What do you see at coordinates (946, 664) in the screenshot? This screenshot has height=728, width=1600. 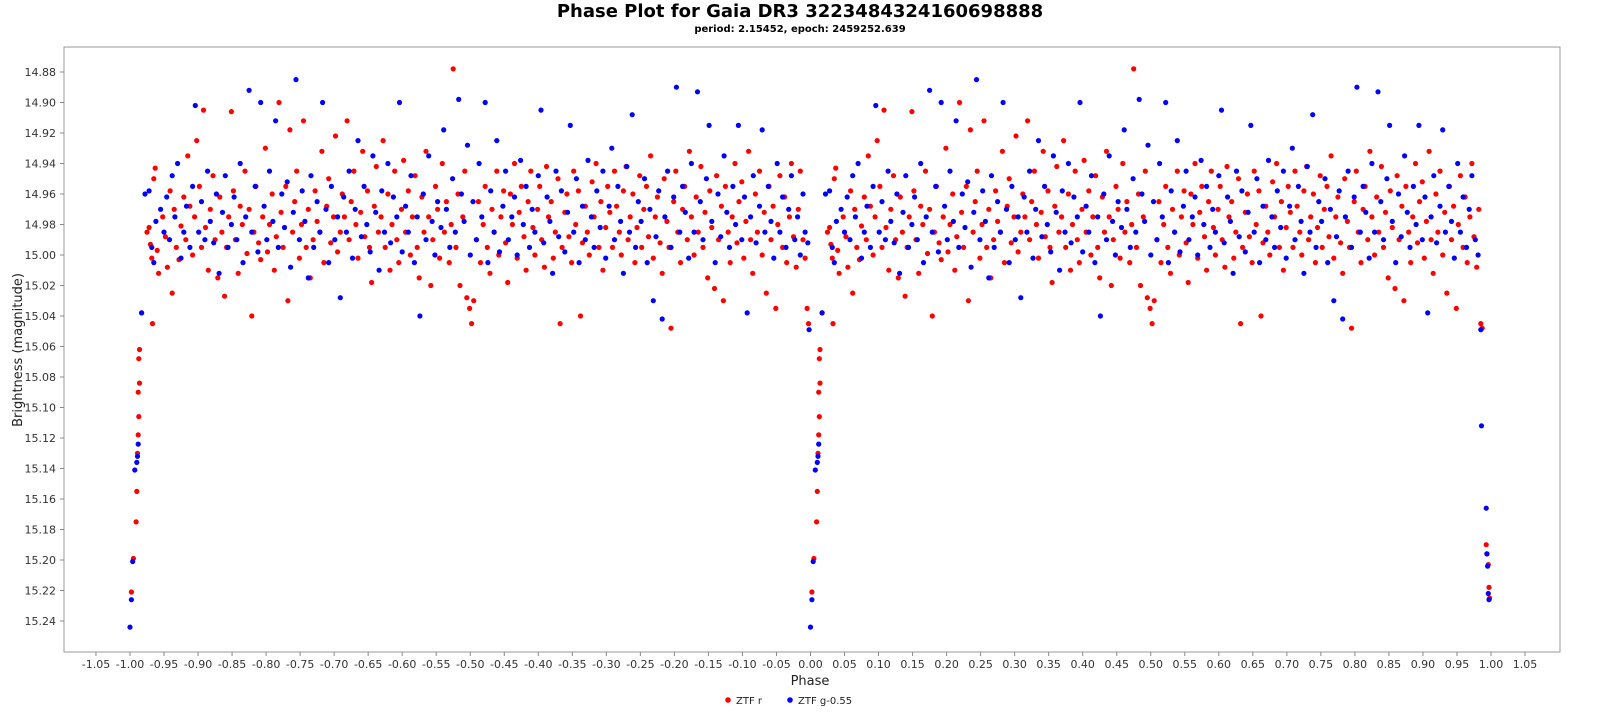 I see `x-tick-label: 0.20` at bounding box center [946, 664].